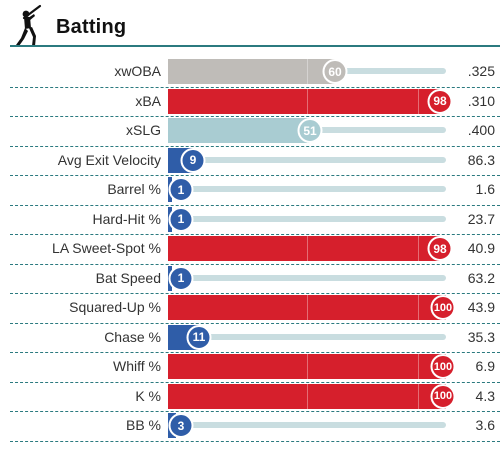  What do you see at coordinates (481, 100) in the screenshot?
I see `stat-value: .310` at bounding box center [481, 100].